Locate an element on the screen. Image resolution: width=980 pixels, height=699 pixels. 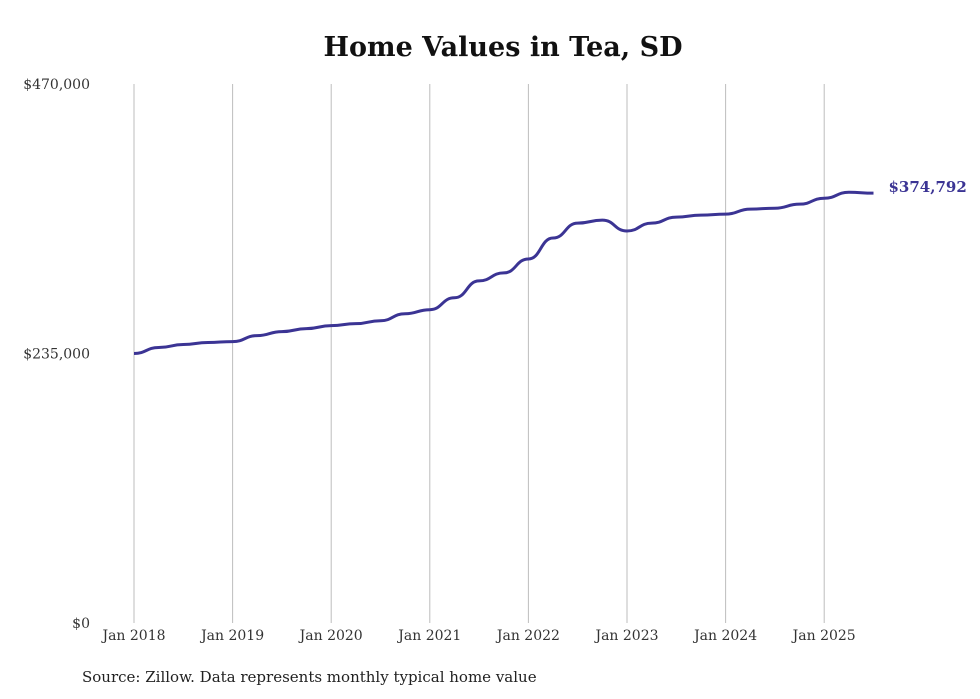
y-tick-label: $235,000 is located at coordinates (56, 355).